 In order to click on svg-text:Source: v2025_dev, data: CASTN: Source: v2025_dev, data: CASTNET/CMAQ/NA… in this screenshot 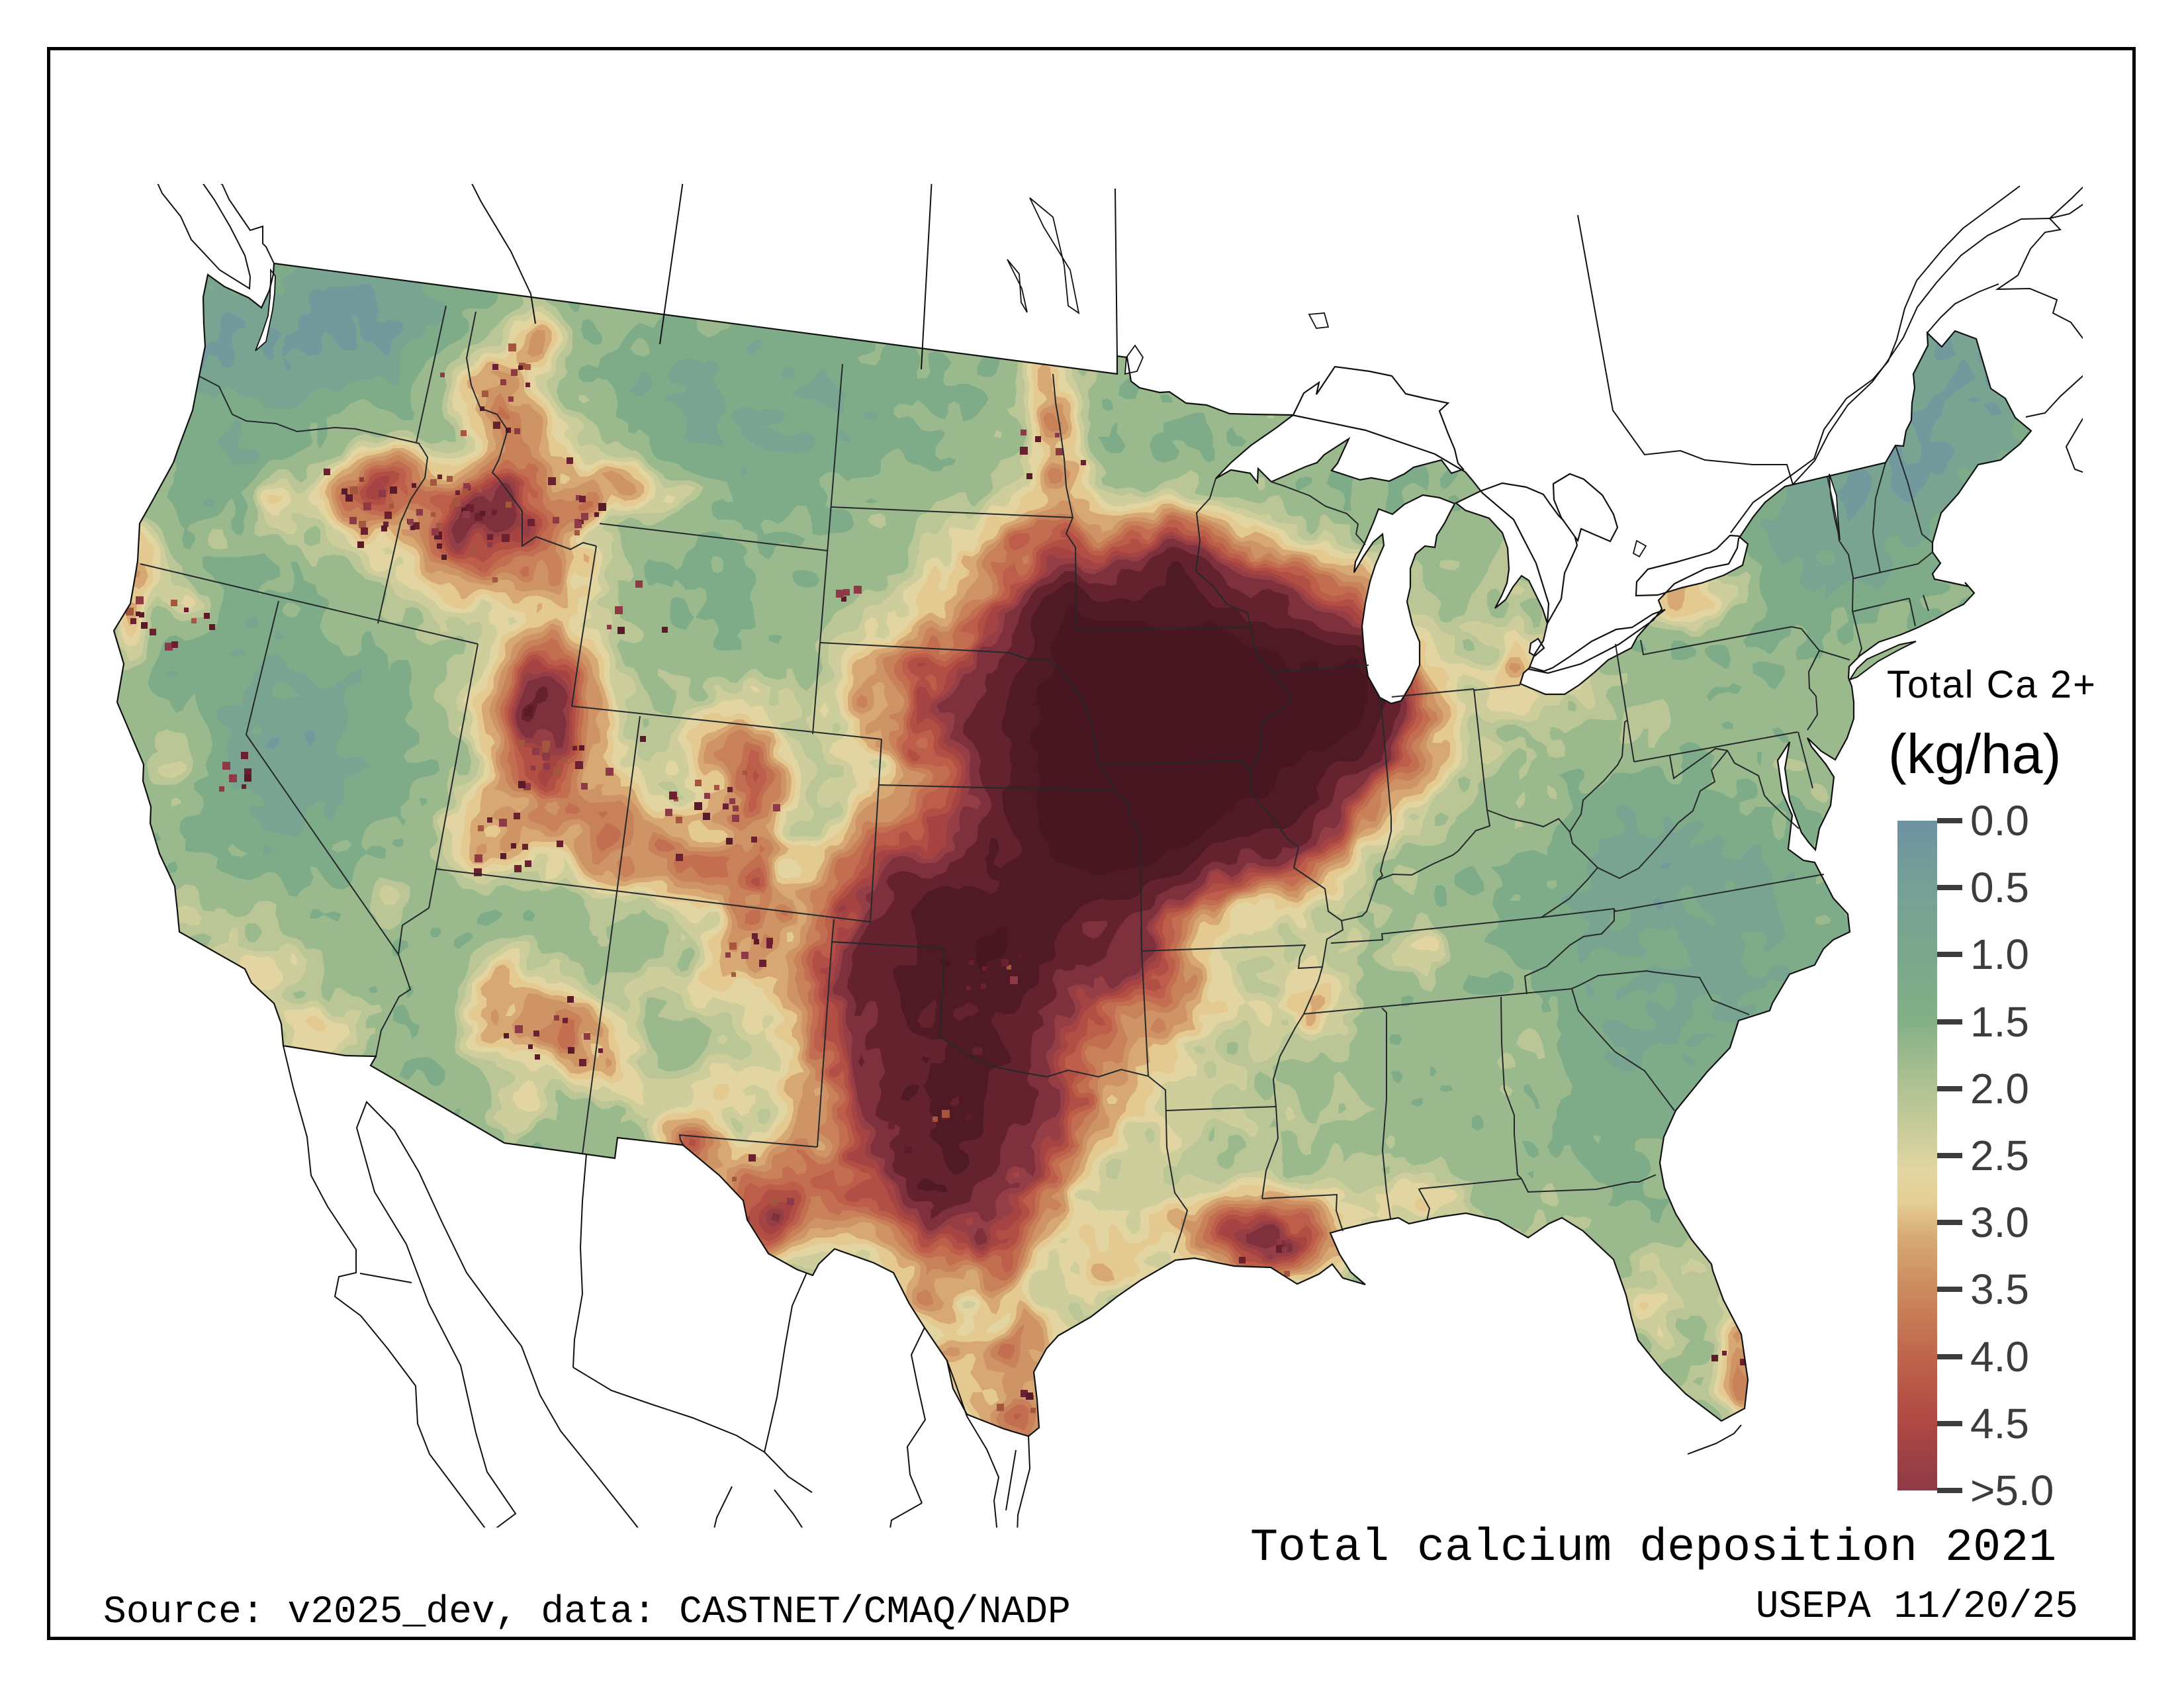, I will do `click(587, 1613)`.